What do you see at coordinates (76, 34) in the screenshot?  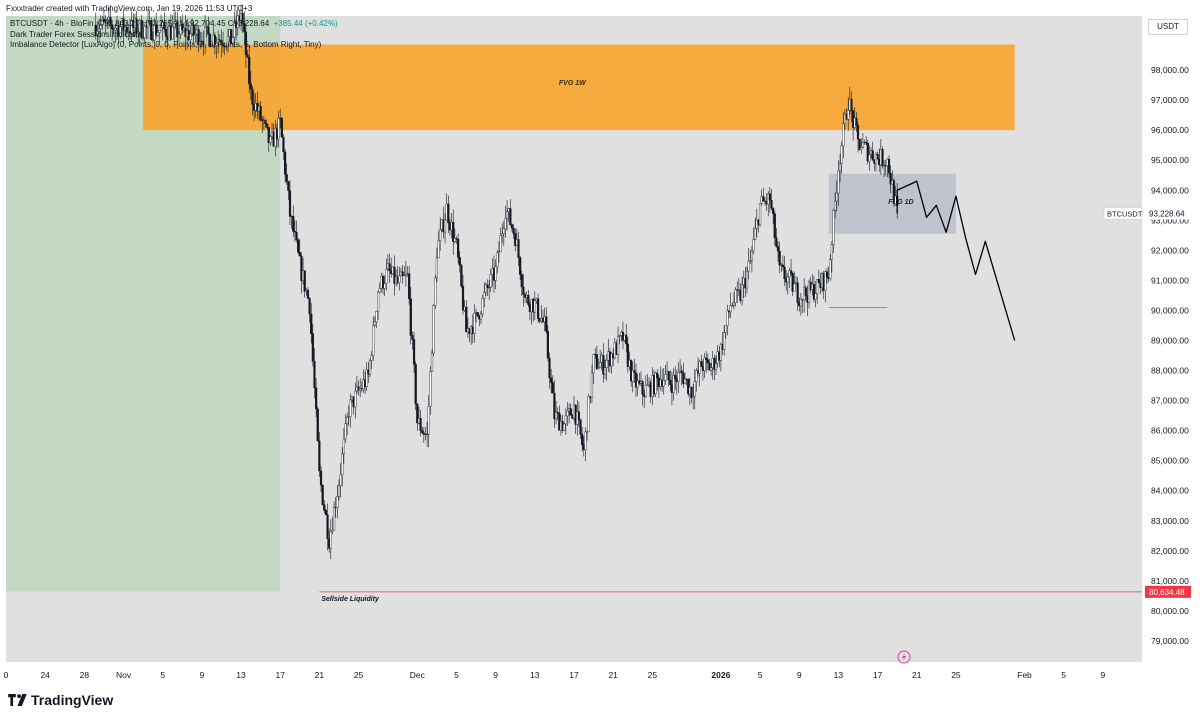 I see `legend-indicator-sessions: Dark Trader Forex Sessions Indicator` at bounding box center [76, 34].